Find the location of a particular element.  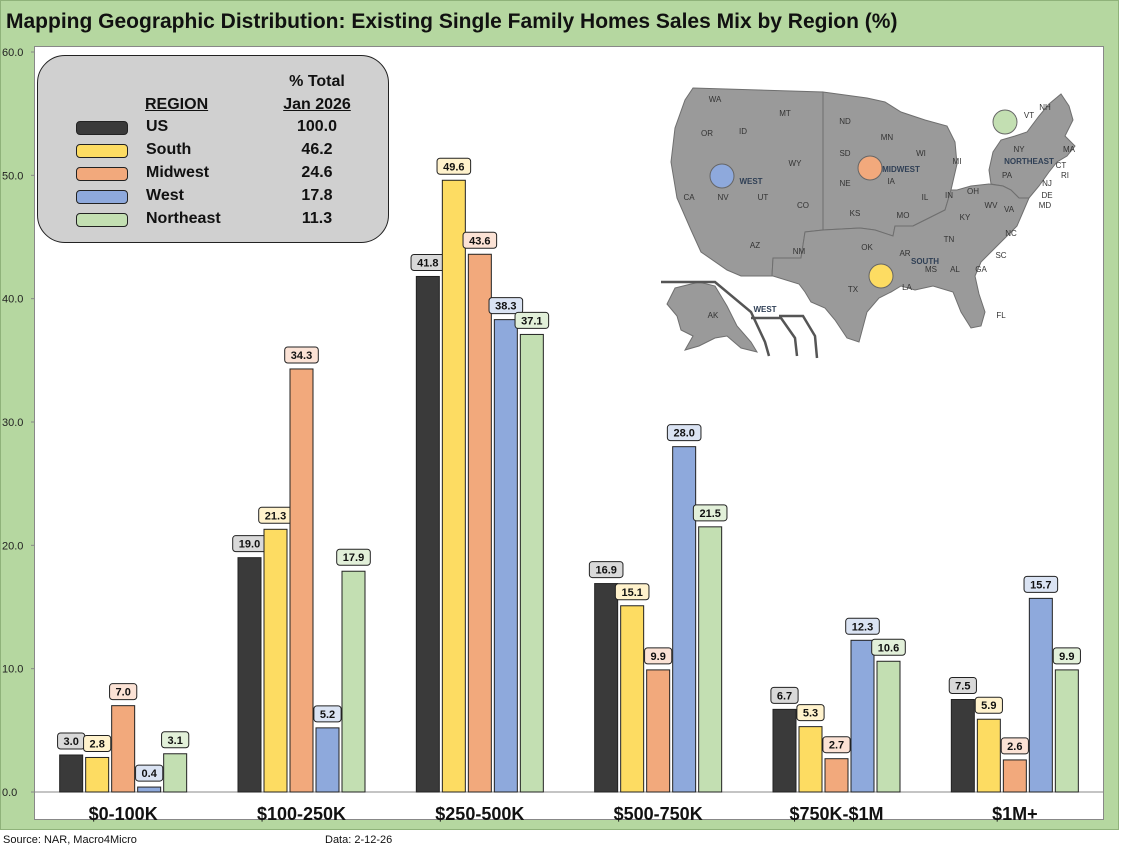

map-state-label: KY is located at coordinates (965, 217).